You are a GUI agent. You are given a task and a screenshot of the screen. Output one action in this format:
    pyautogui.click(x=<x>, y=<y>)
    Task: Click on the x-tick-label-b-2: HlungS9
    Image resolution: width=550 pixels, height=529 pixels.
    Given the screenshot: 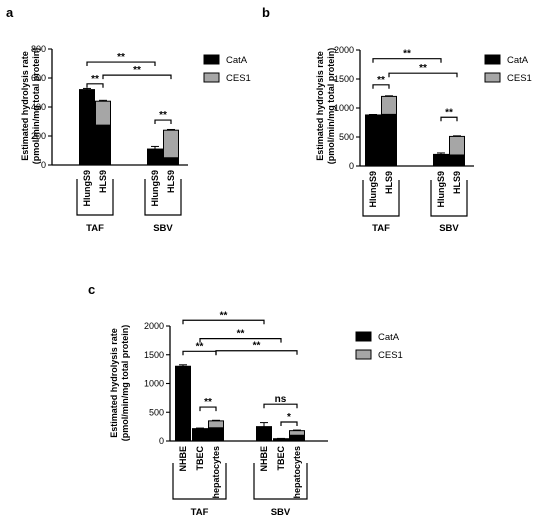 What is the action you would take?
    pyautogui.click(x=441, y=189)
    